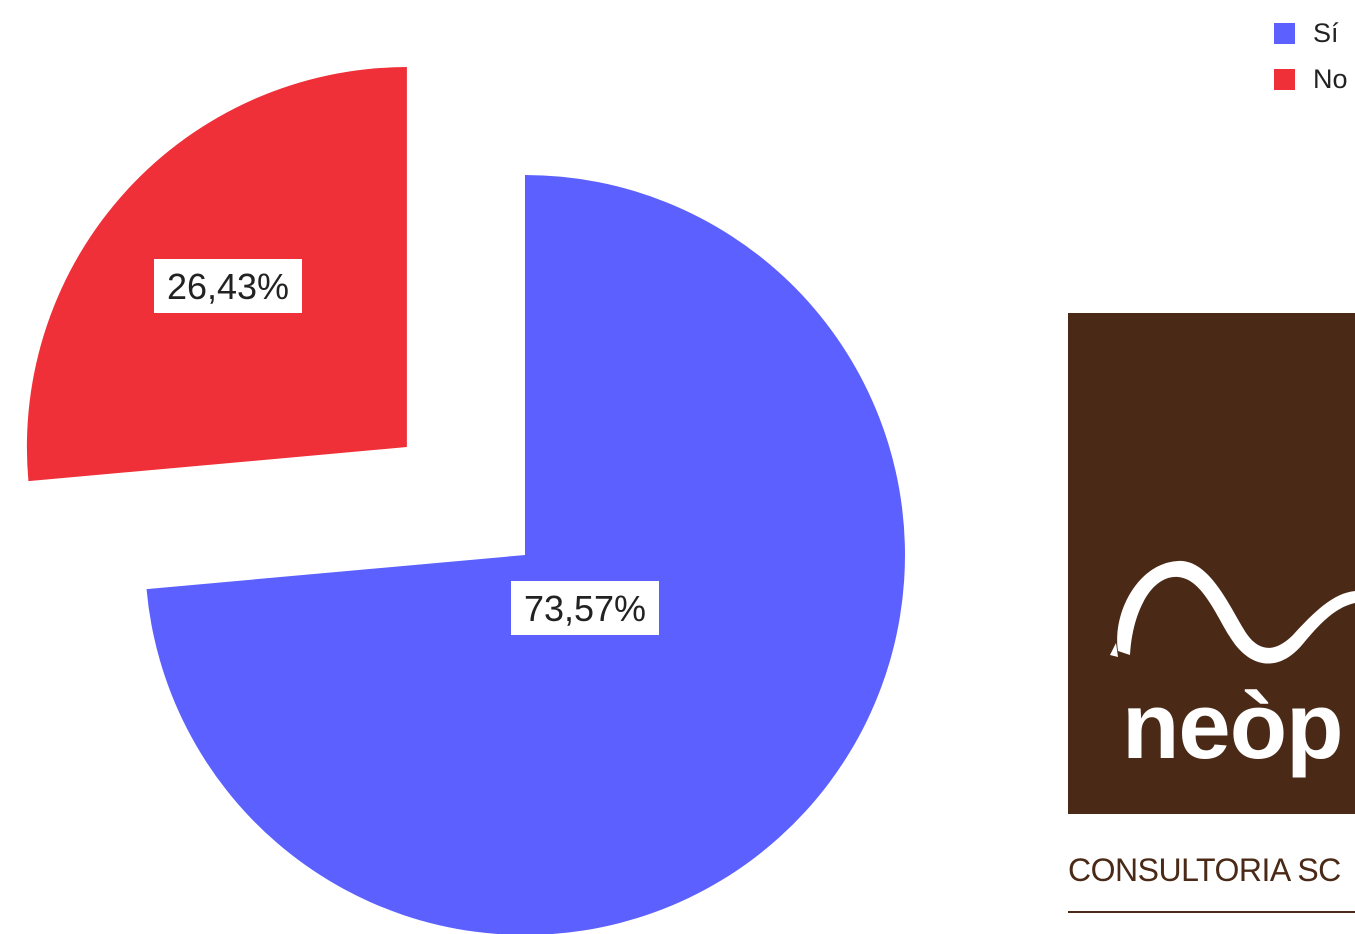 This screenshot has height=934, width=1355. What do you see at coordinates (1311, 33) in the screenshot?
I see `legend-item-si: Sí` at bounding box center [1311, 33].